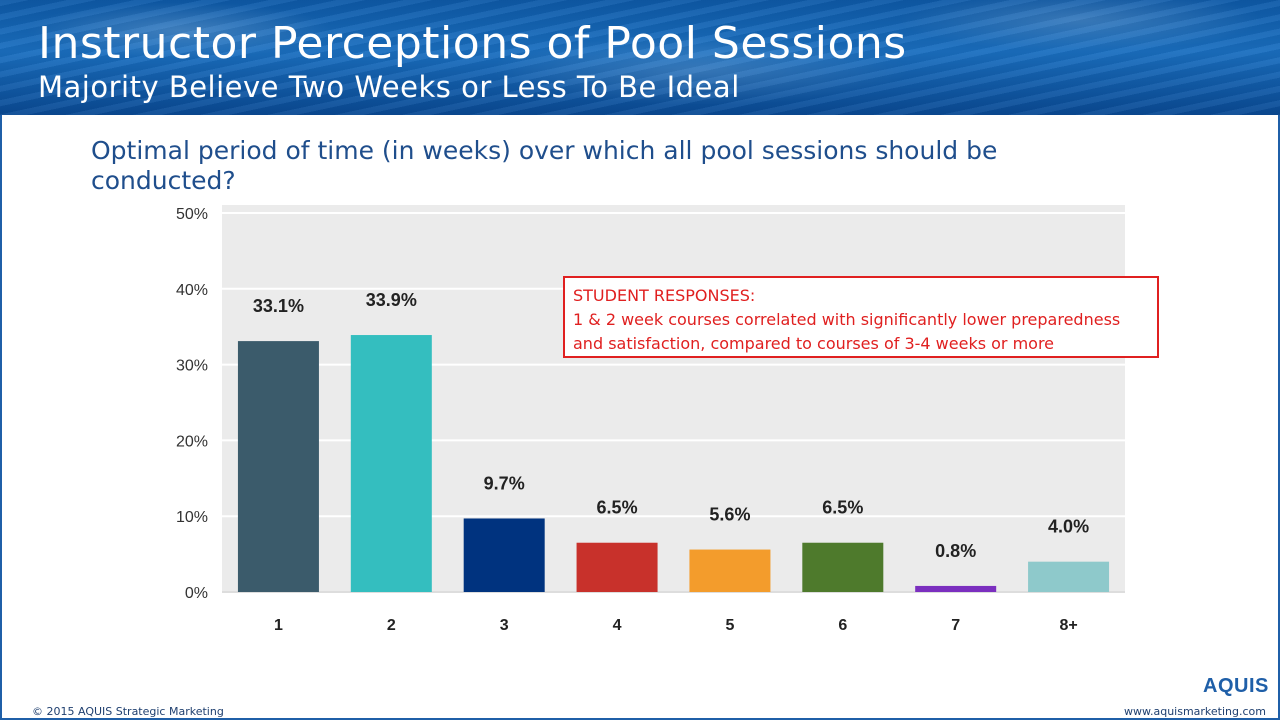  What do you see at coordinates (1068, 527) in the screenshot?
I see `data-label: 4.0%` at bounding box center [1068, 527].